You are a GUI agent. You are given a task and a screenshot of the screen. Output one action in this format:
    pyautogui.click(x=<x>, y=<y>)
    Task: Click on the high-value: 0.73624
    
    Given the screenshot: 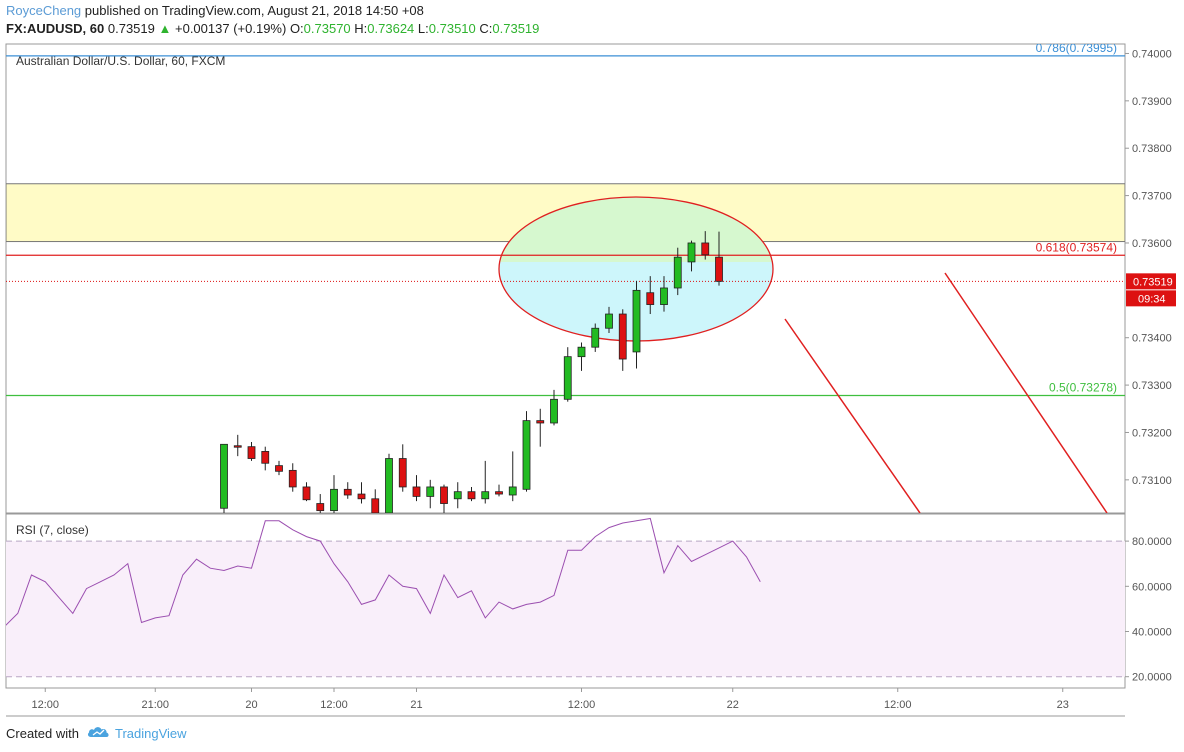 What is the action you would take?
    pyautogui.click(x=391, y=28)
    